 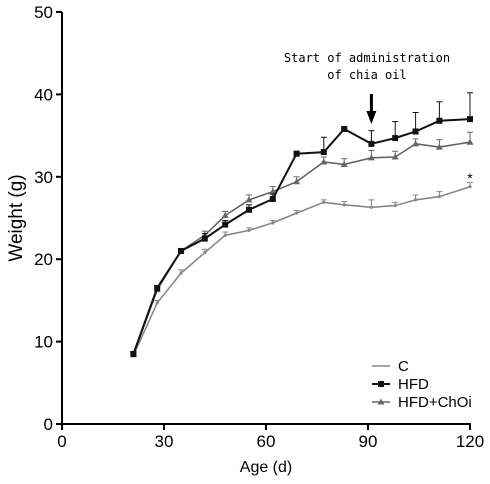 I want to click on legend-item-c: C, so click(x=390, y=366).